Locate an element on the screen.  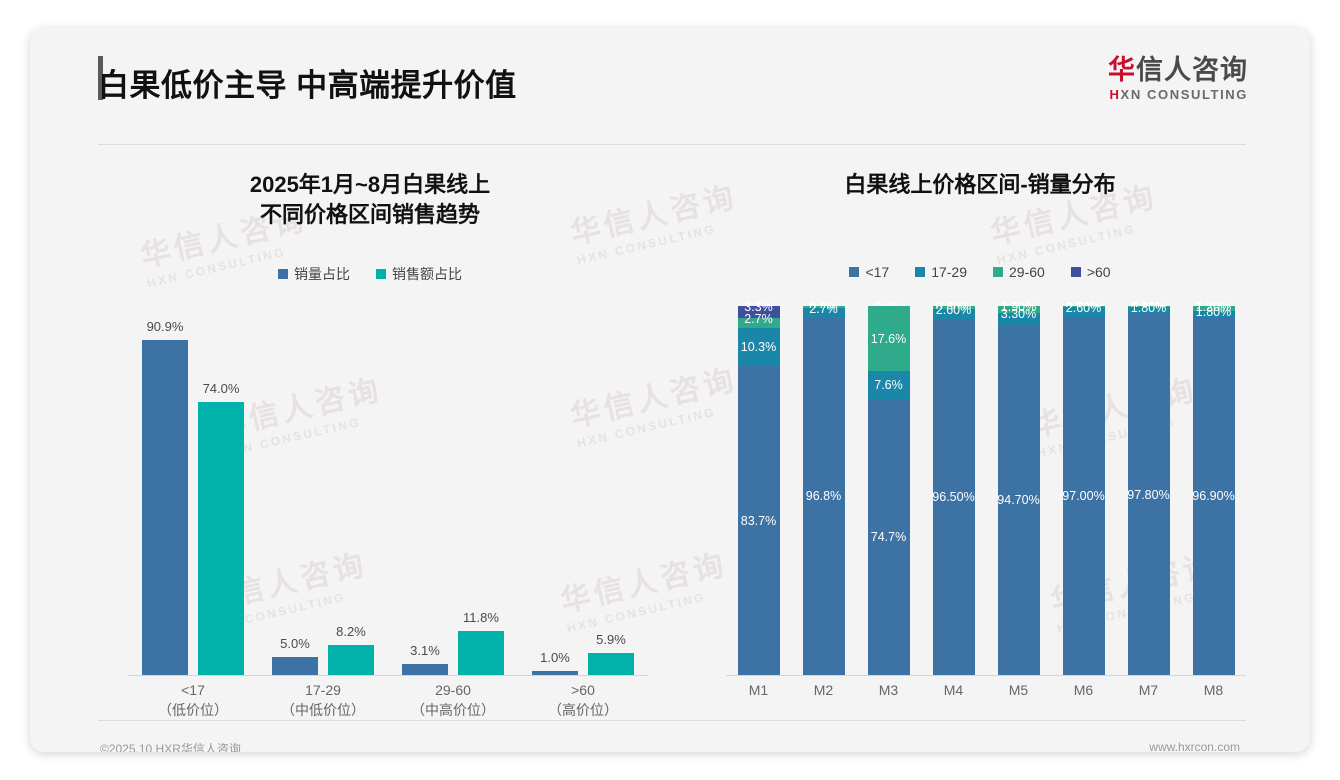
stacked-bar: 0.1%0.4%2.7%96.8% is located at coordinates (823, 487).